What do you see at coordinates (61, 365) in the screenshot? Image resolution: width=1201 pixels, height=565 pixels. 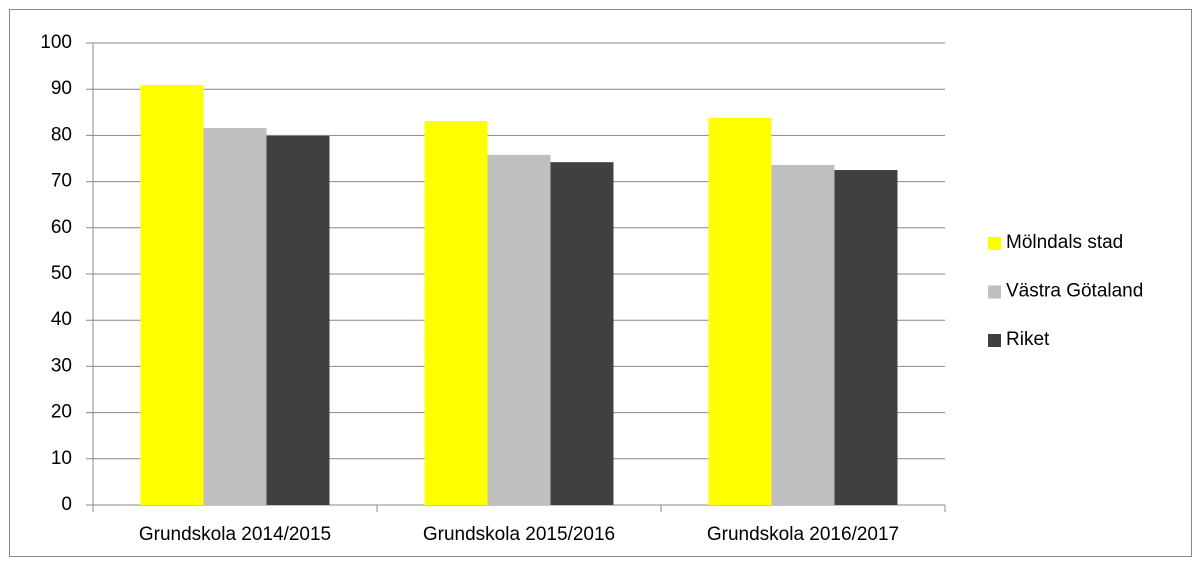 I see `y-tick-label: 30` at bounding box center [61, 365].